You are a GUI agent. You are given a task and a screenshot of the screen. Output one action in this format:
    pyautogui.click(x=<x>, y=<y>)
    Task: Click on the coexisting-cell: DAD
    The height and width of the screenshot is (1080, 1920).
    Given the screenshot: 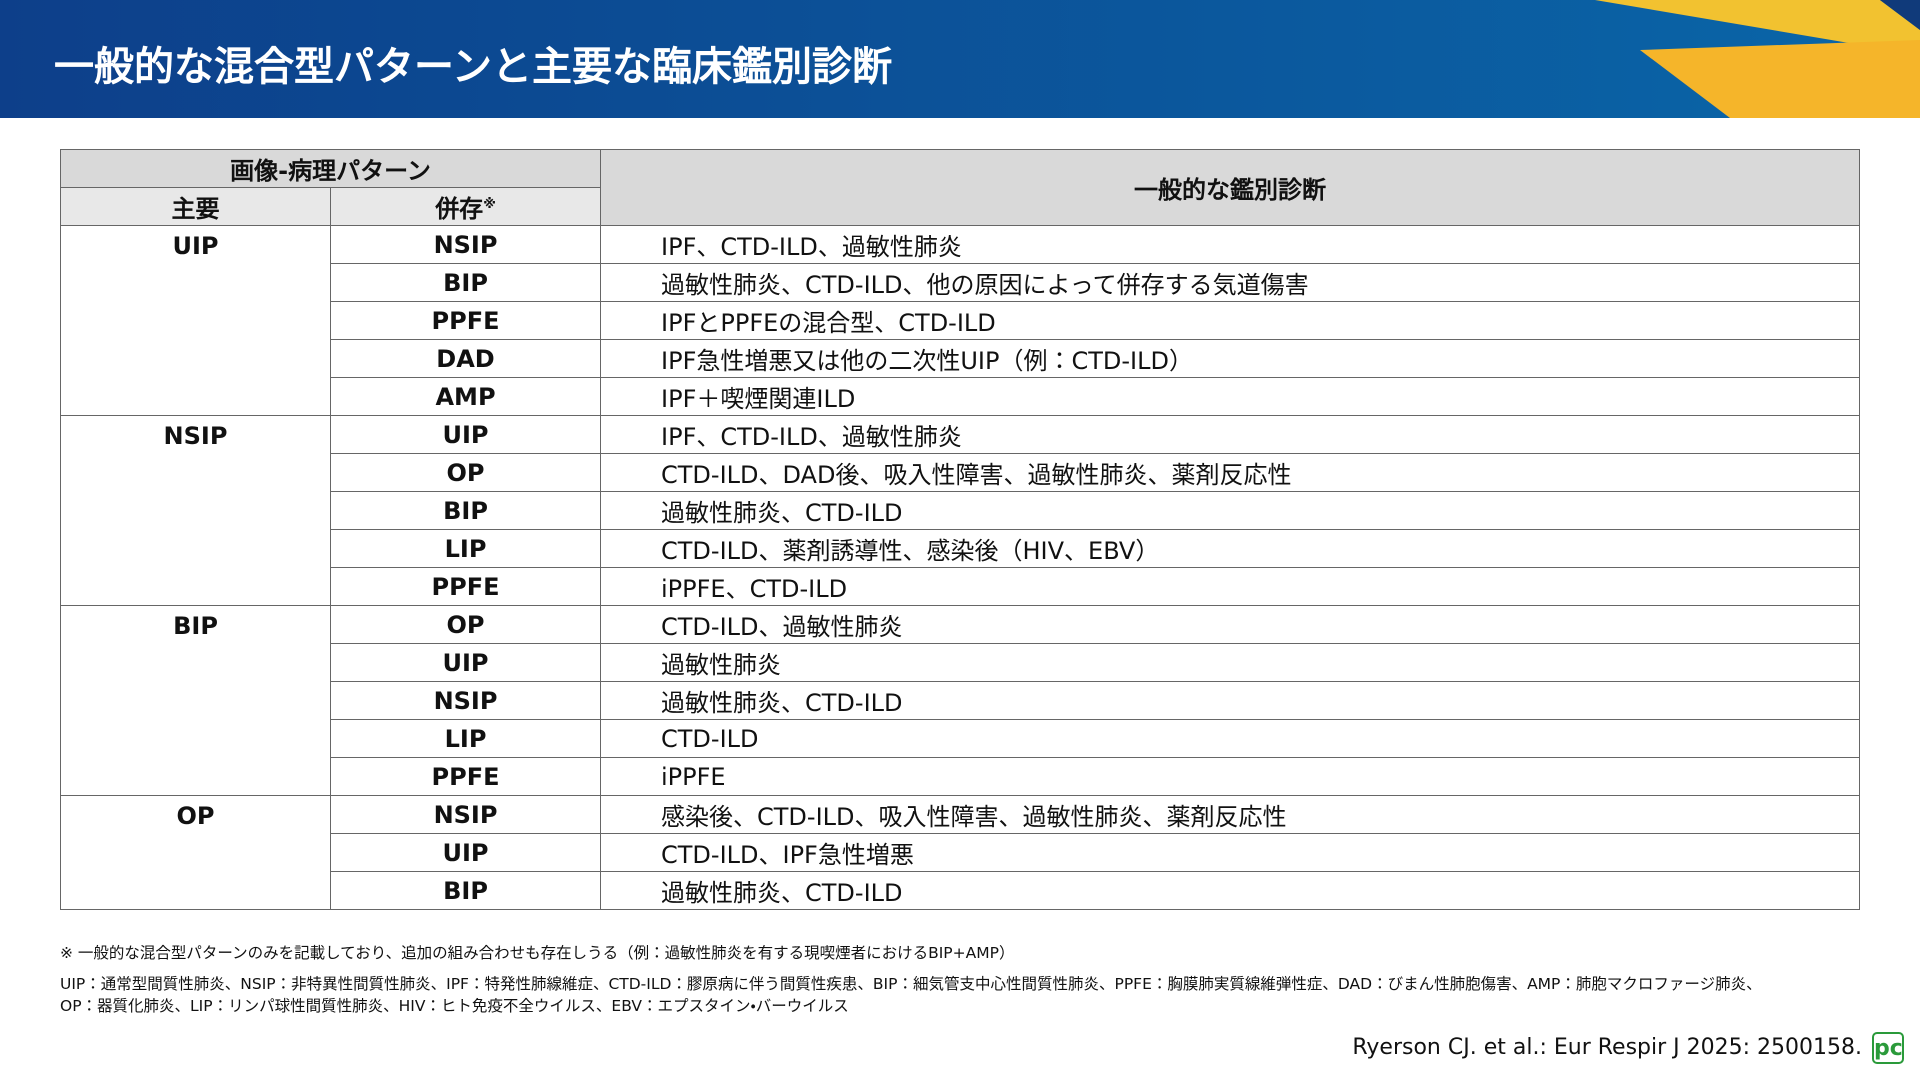 What is the action you would take?
    pyautogui.click(x=465, y=358)
    